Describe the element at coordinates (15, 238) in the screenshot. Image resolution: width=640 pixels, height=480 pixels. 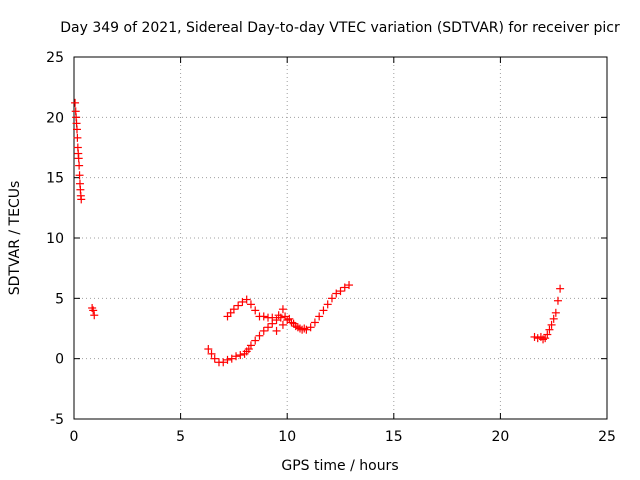
I see `y-axis-label: SDTVAR / TECUs` at that location.